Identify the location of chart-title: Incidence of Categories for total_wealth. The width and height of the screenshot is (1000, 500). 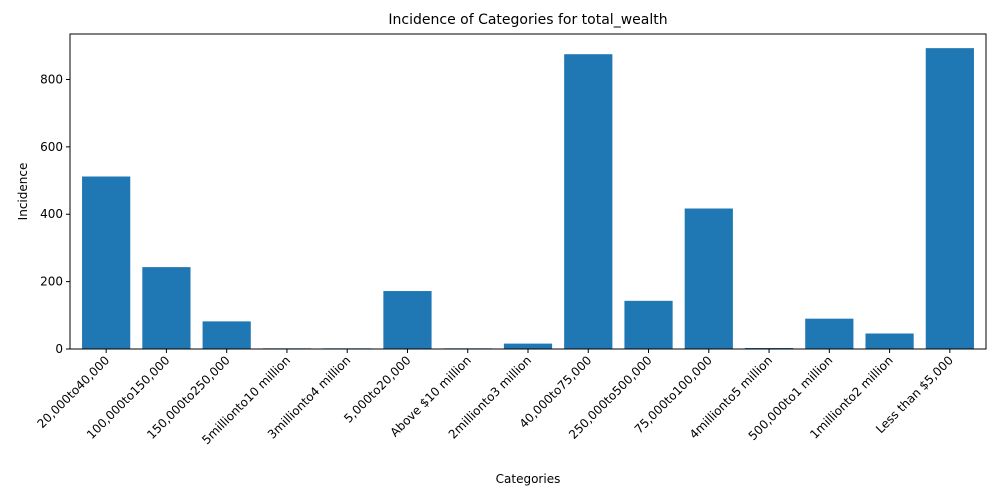
(527, 20).